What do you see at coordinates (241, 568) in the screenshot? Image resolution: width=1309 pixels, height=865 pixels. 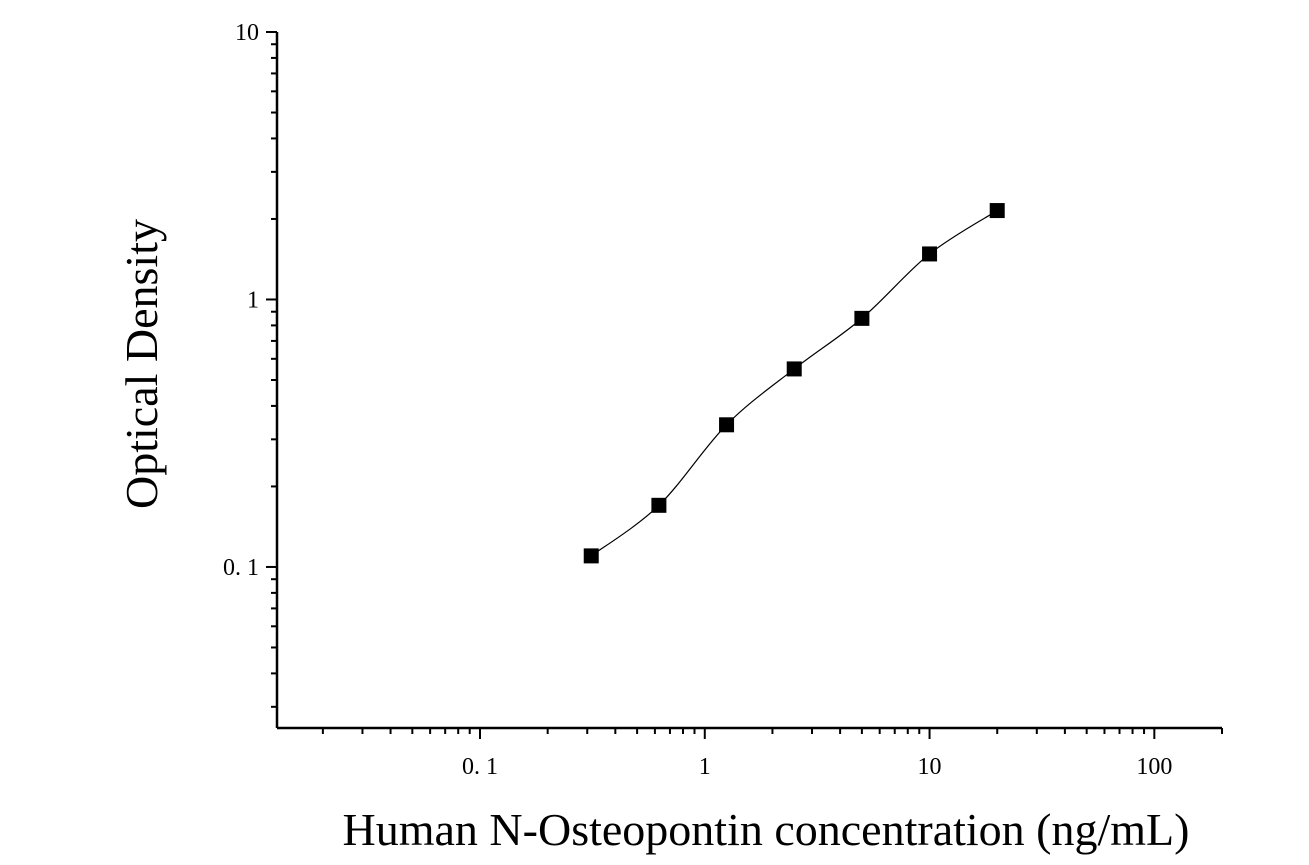 I see `y-tick-label: 0. 1` at bounding box center [241, 568].